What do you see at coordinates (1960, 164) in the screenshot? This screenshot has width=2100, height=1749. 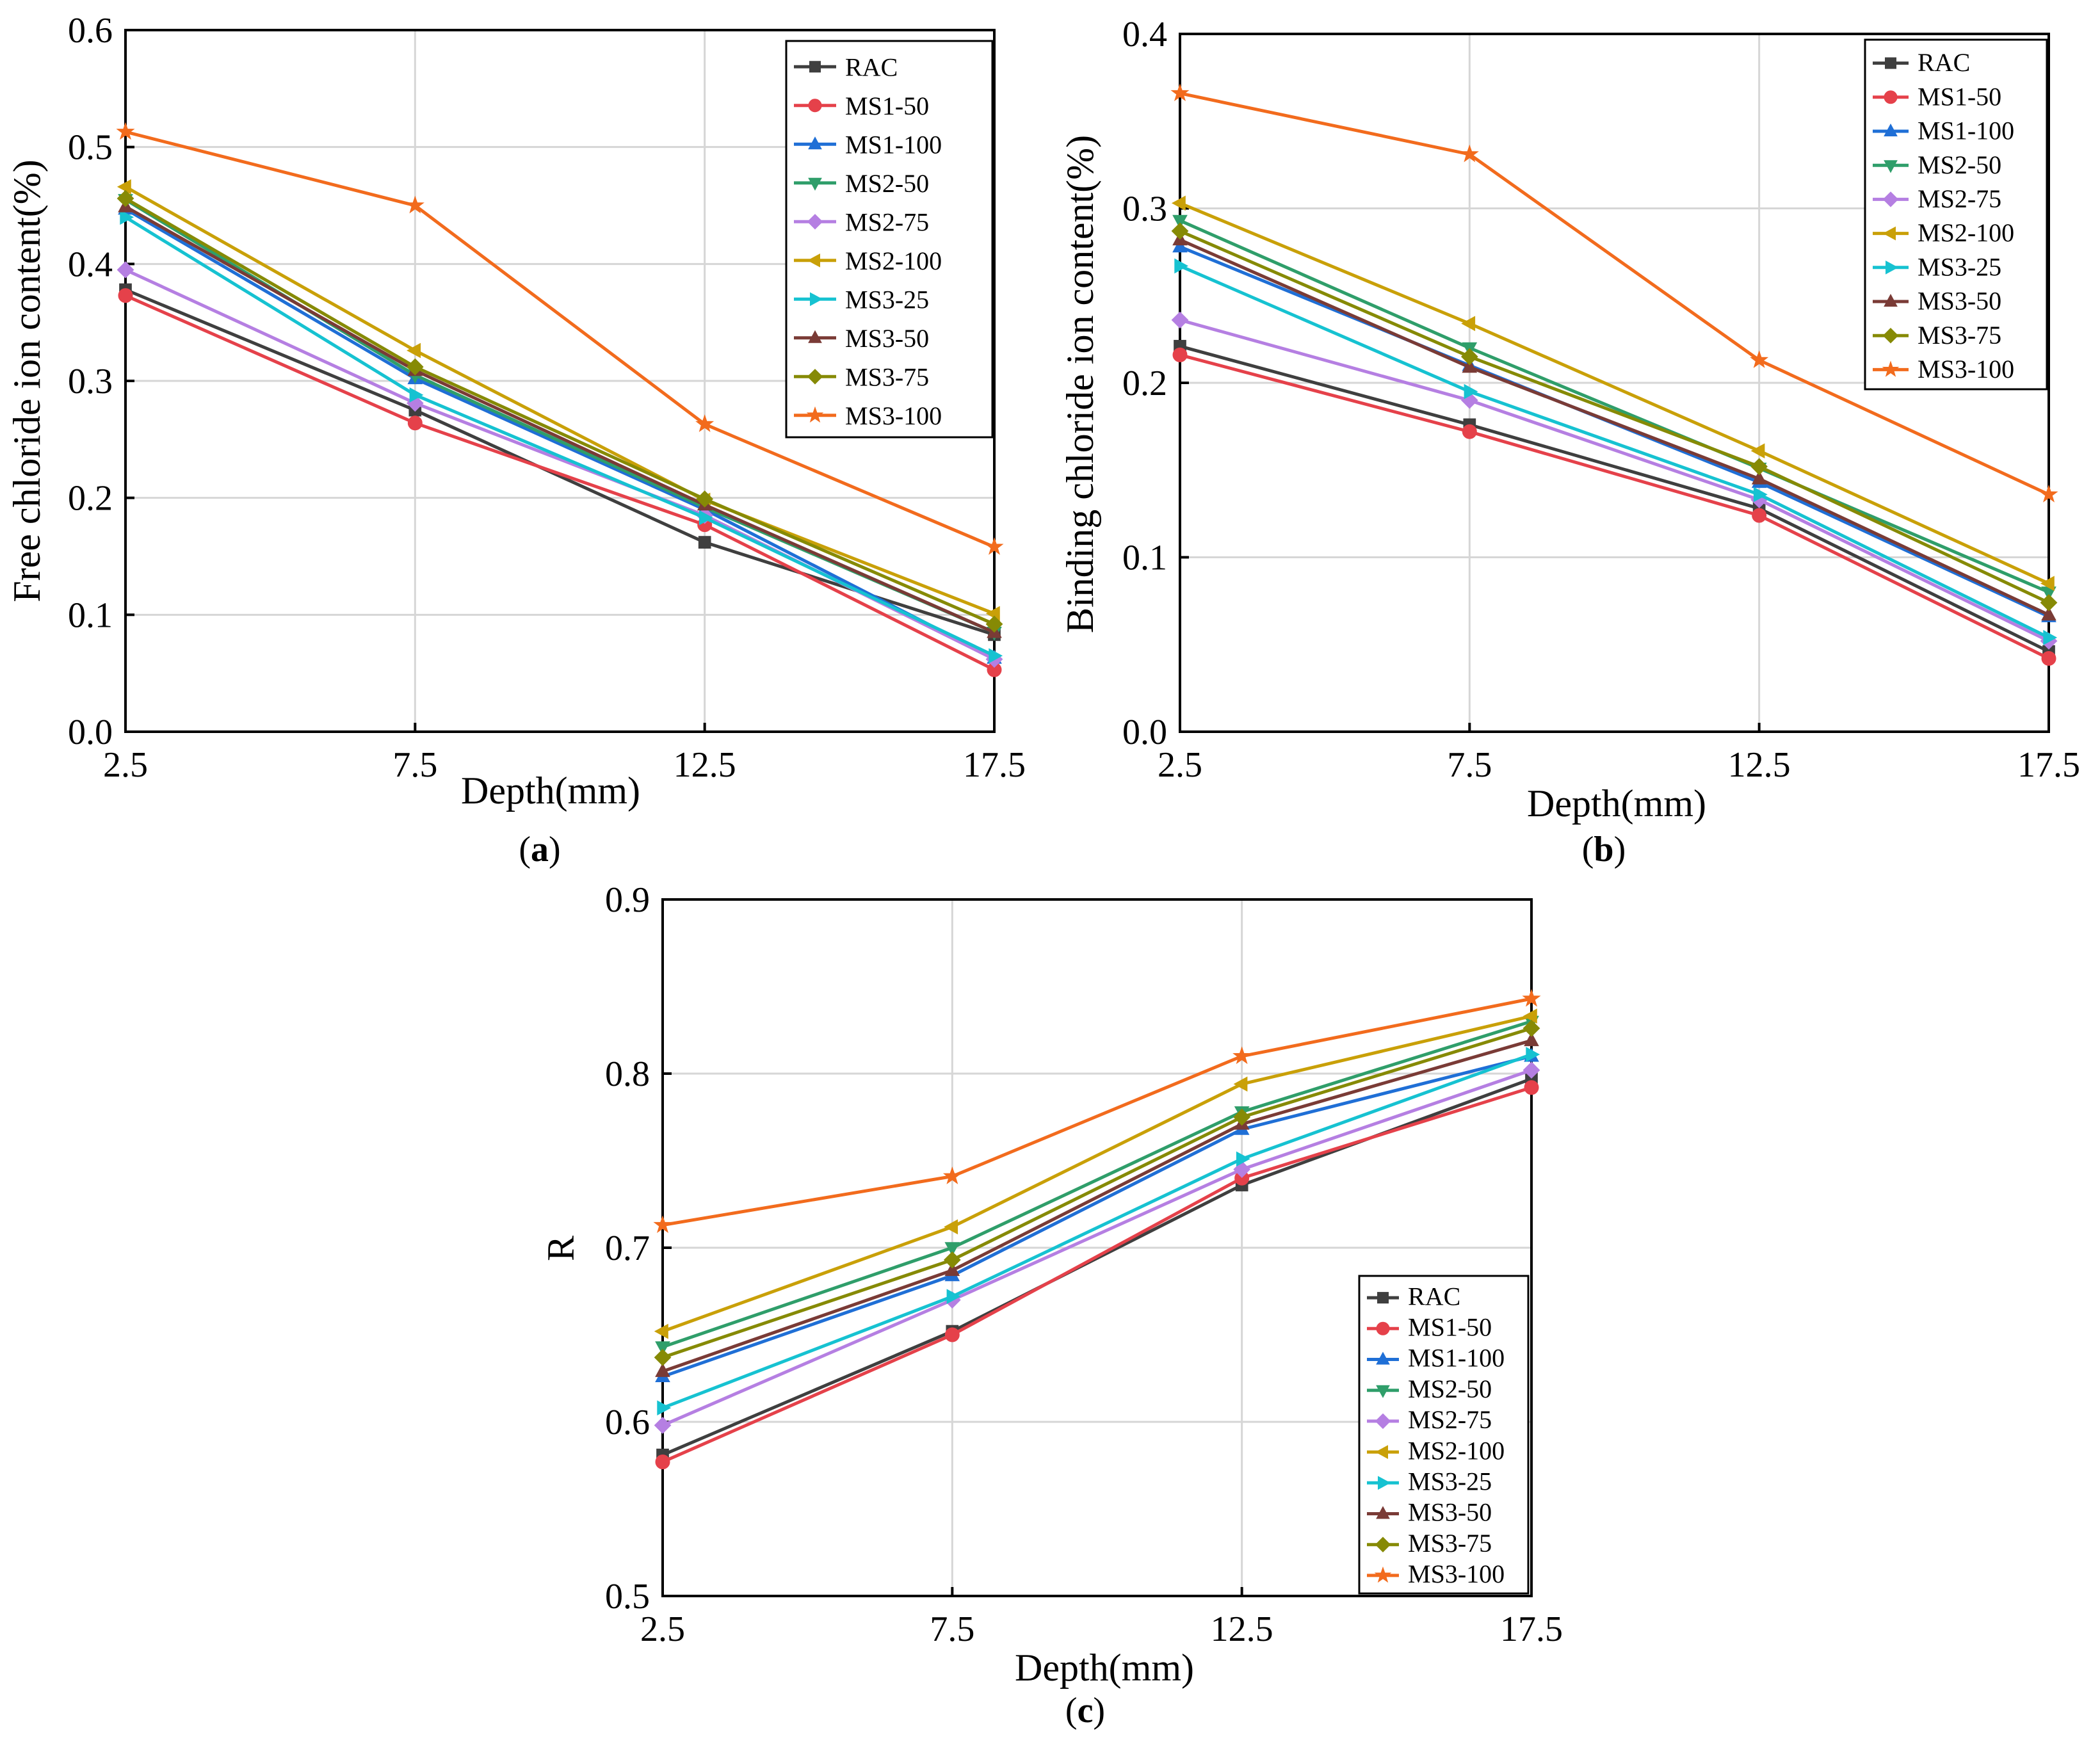 I see `legend-label: MS2-50` at bounding box center [1960, 164].